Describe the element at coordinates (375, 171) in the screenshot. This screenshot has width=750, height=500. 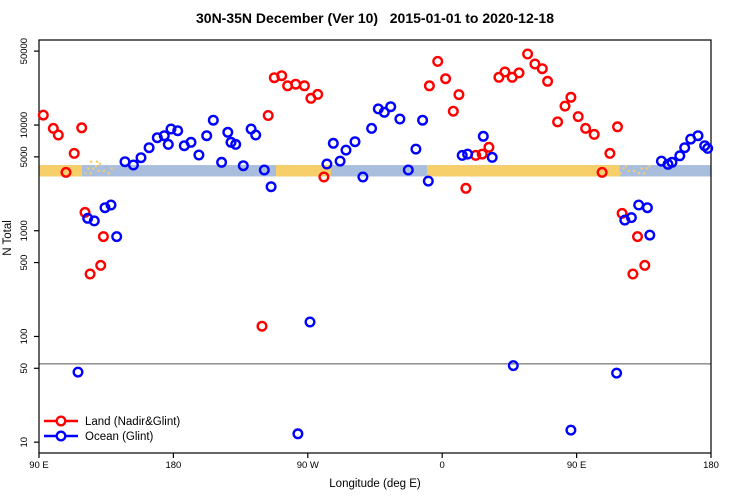
I see `map-strip-ocean` at that location.